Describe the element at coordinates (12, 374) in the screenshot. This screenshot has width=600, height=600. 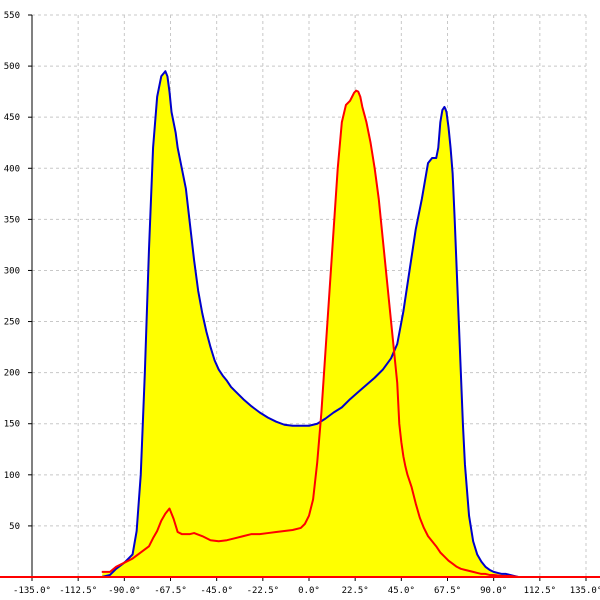
I see `y-tick-label: 200` at that location.